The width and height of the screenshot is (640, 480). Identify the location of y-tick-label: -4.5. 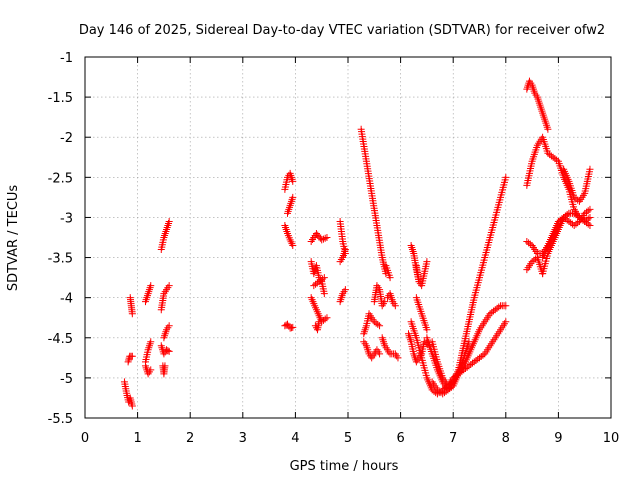
(60, 339).